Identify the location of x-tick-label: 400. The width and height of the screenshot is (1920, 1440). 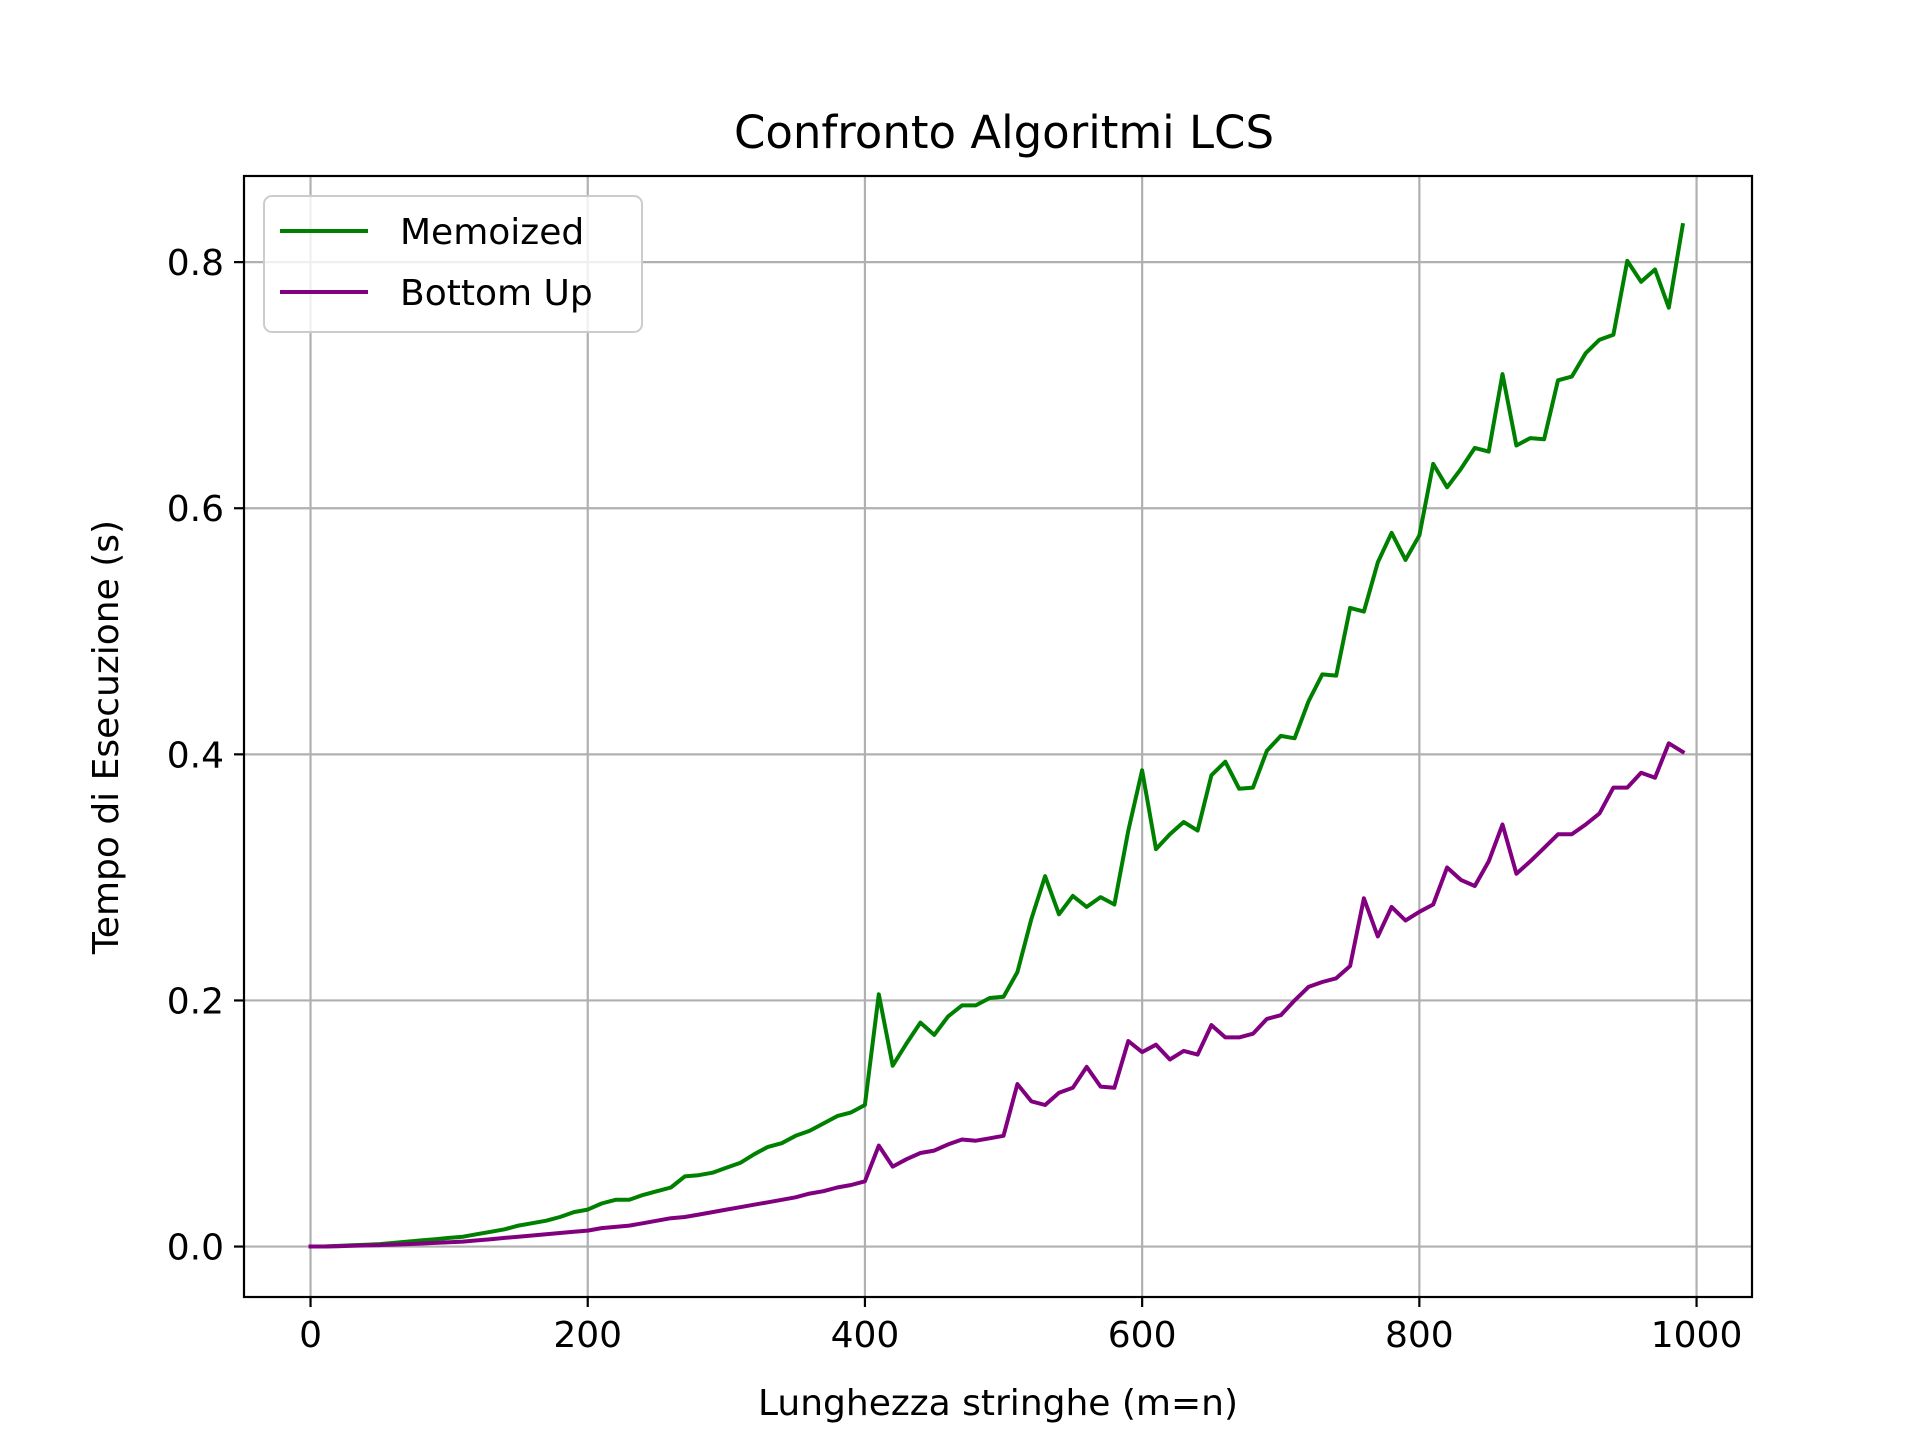
(865, 1335).